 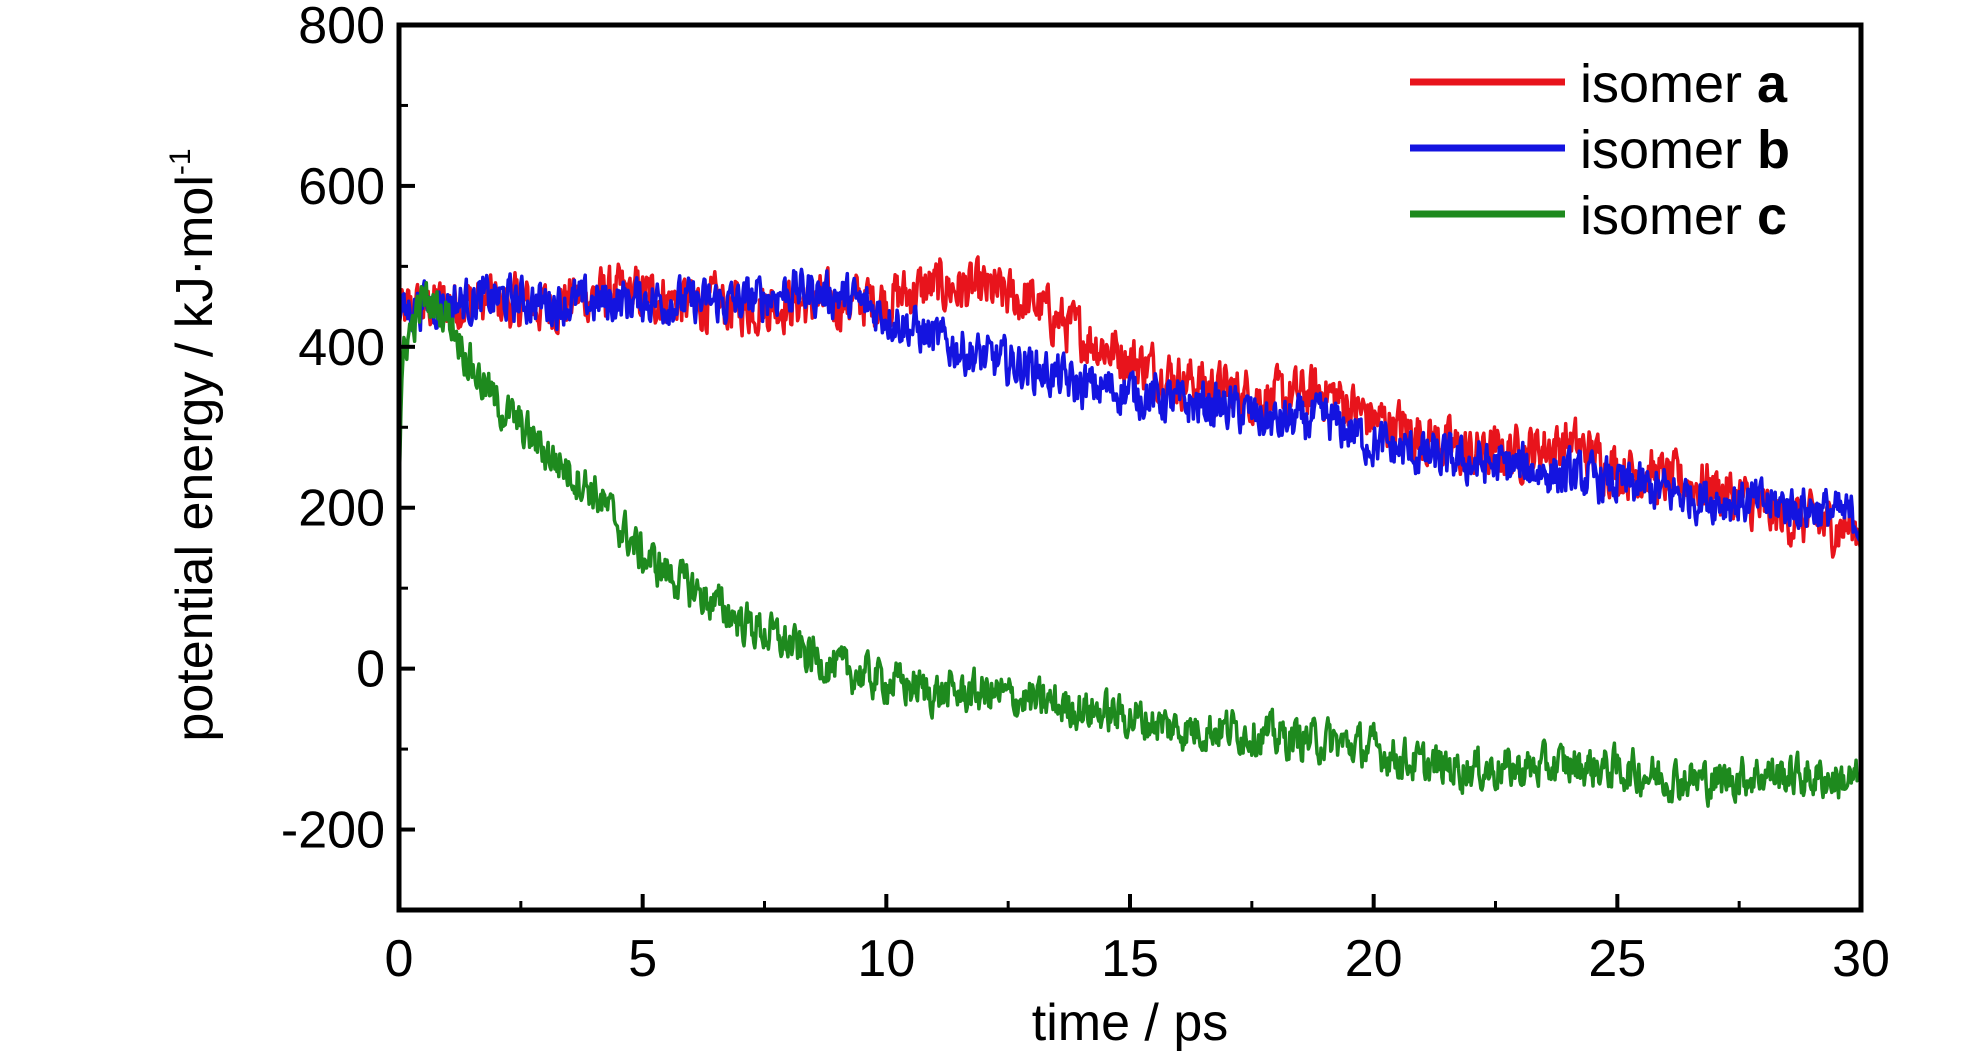 What do you see at coordinates (341, 509) in the screenshot?
I see `y-tick-label: 200` at bounding box center [341, 509].